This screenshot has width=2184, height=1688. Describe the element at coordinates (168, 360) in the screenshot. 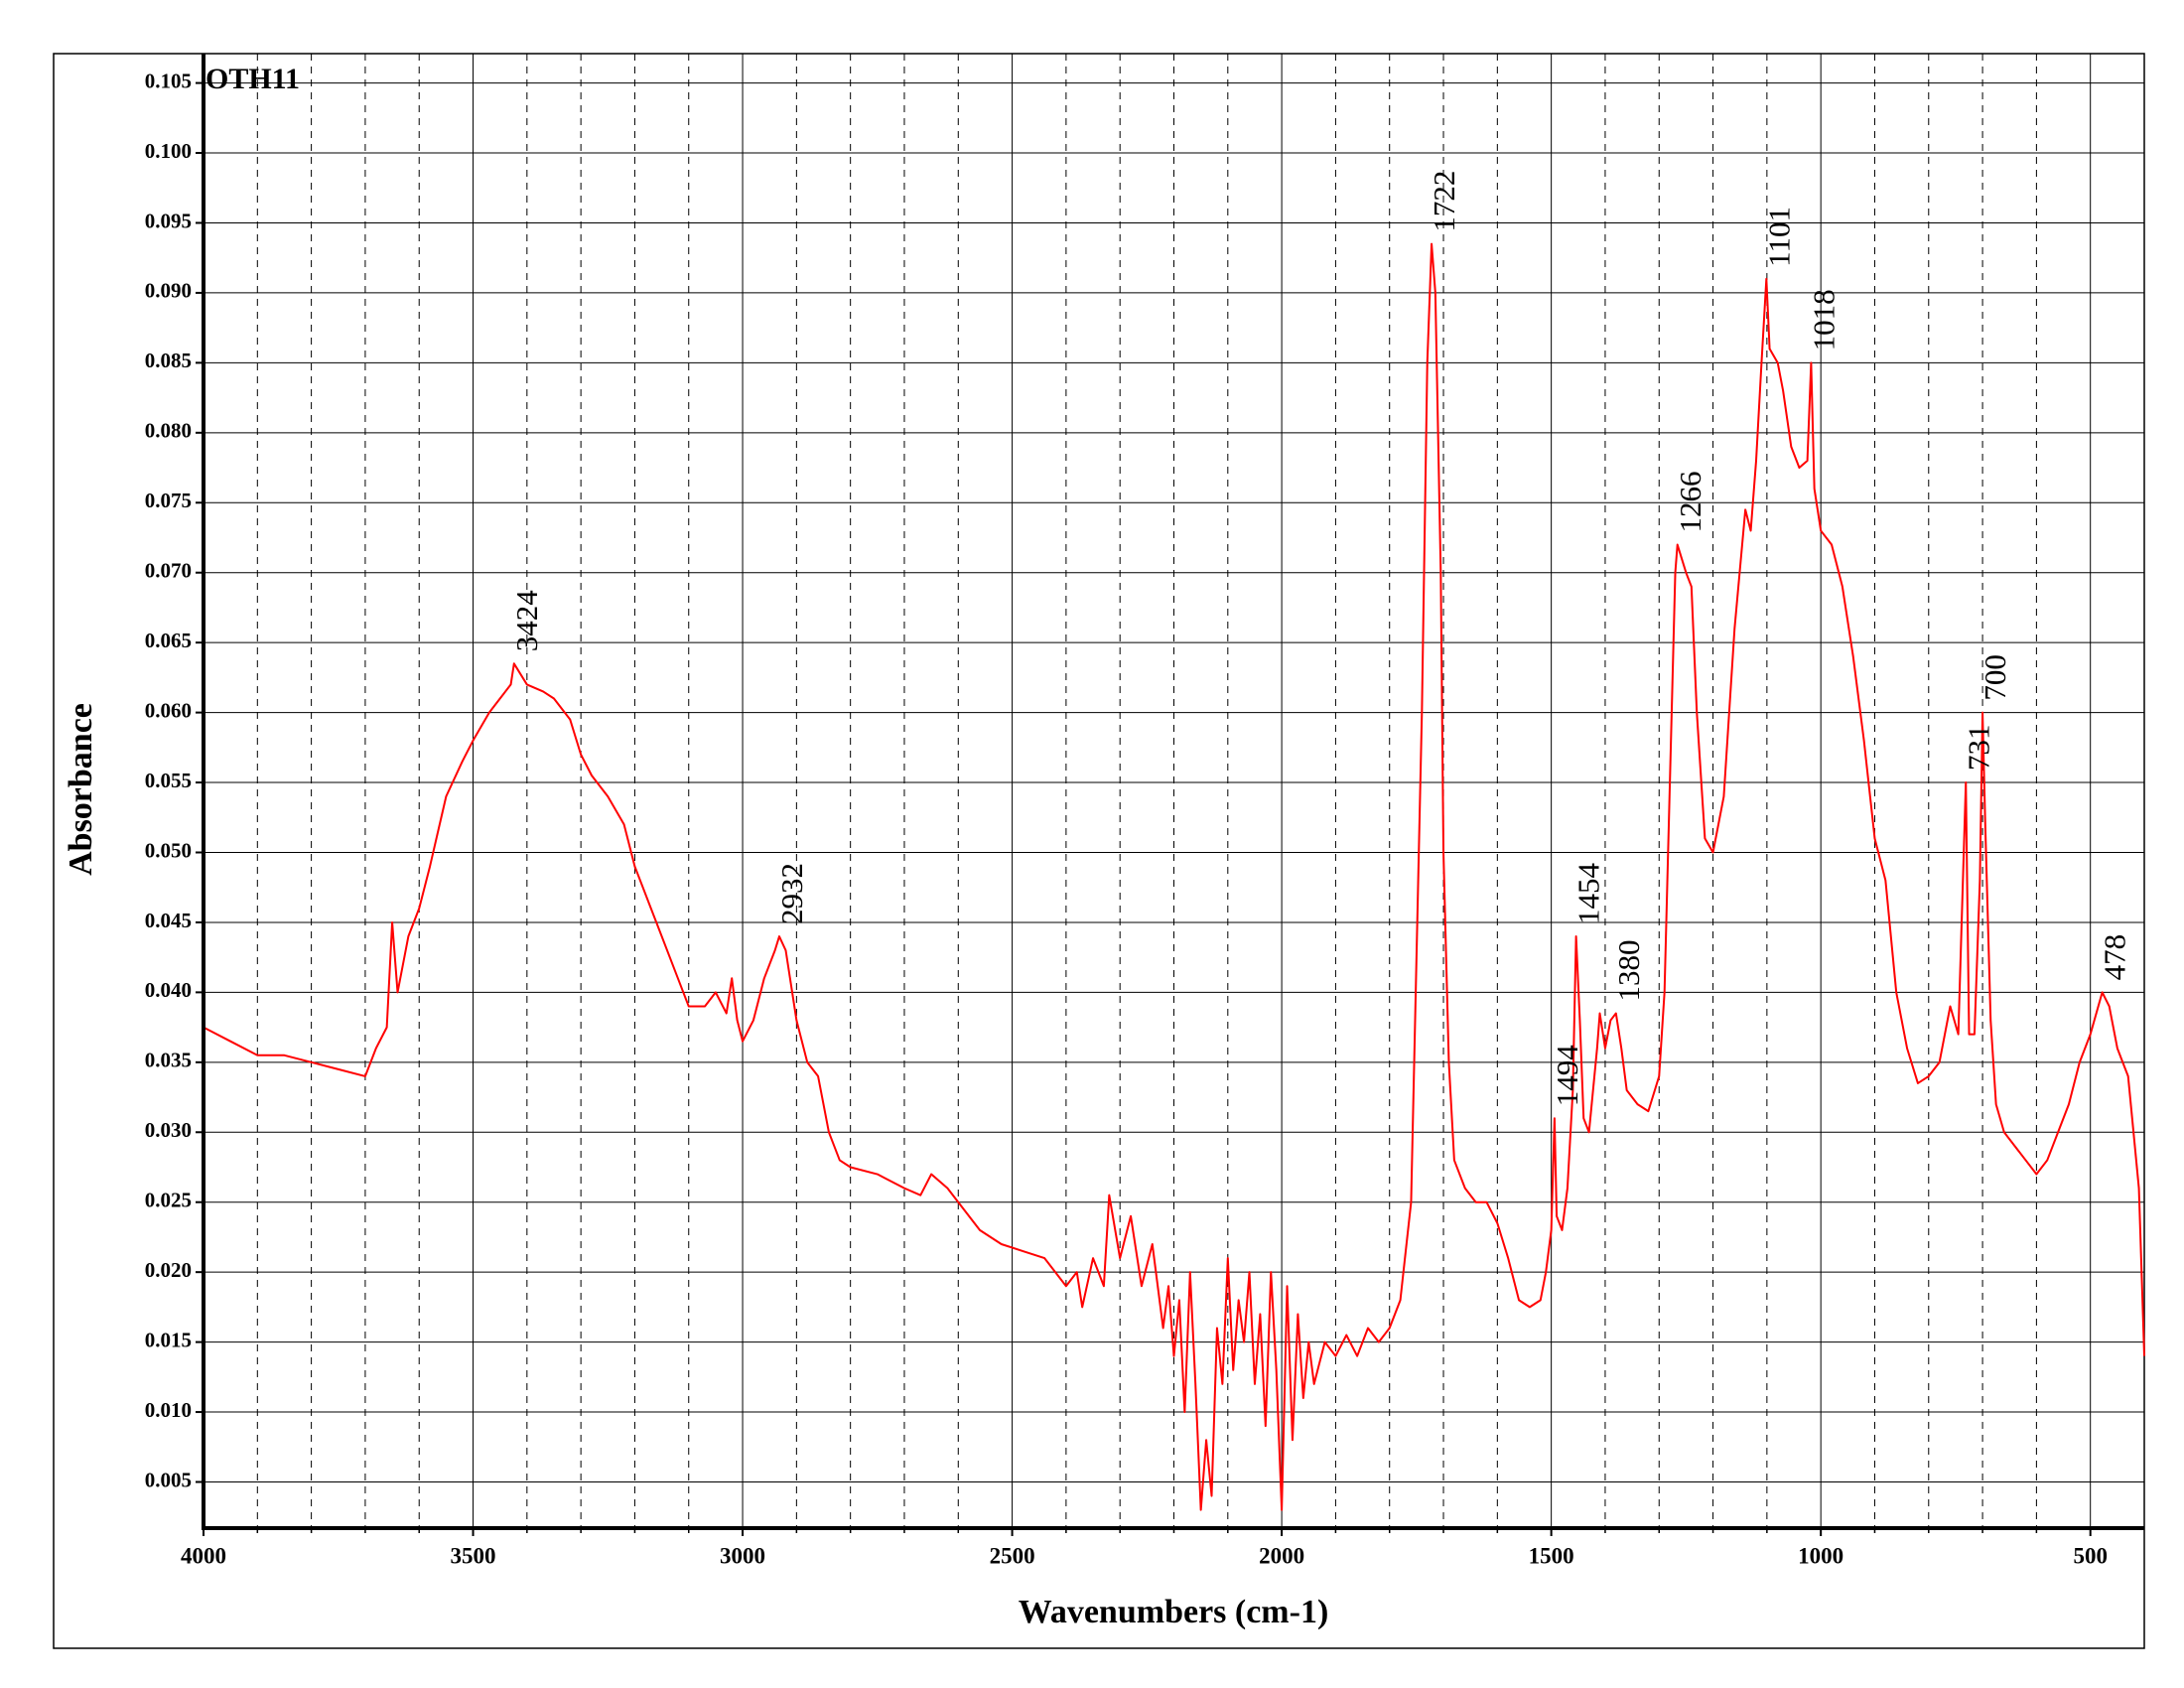

I see `y-tick-label: 0.085` at that location.